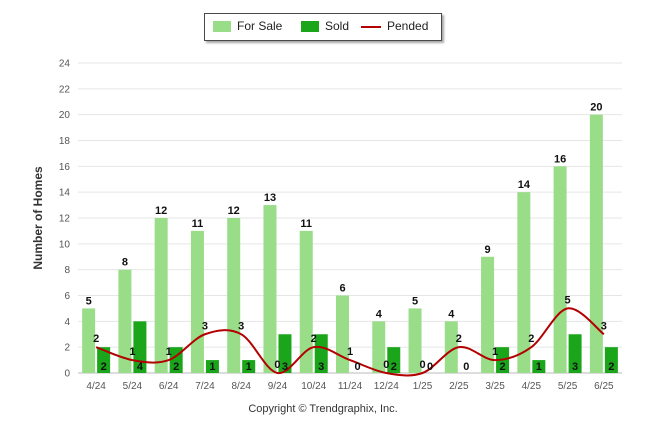 This screenshot has width=646, height=439. I want to click on x-tick-label: 4/24, so click(96, 386).